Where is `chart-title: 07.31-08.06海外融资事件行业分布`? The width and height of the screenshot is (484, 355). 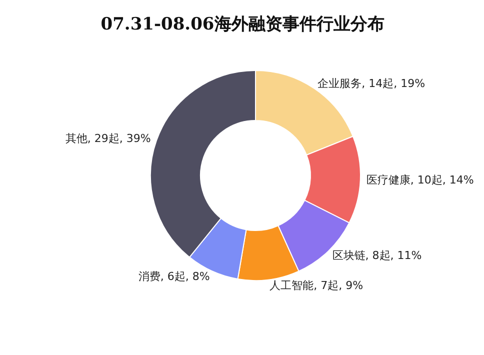
chart-title: 07.31-08.06海外融资事件行业分布 is located at coordinates (242, 24).